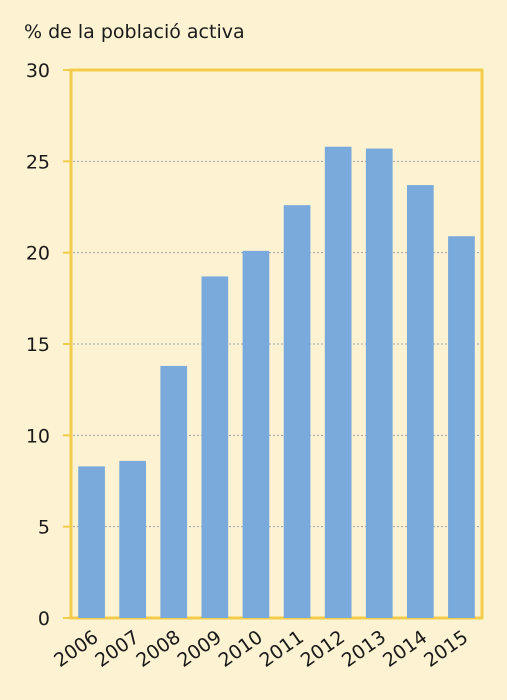 The width and height of the screenshot is (507, 700). Describe the element at coordinates (338, 382) in the screenshot. I see `bar-2012` at that location.